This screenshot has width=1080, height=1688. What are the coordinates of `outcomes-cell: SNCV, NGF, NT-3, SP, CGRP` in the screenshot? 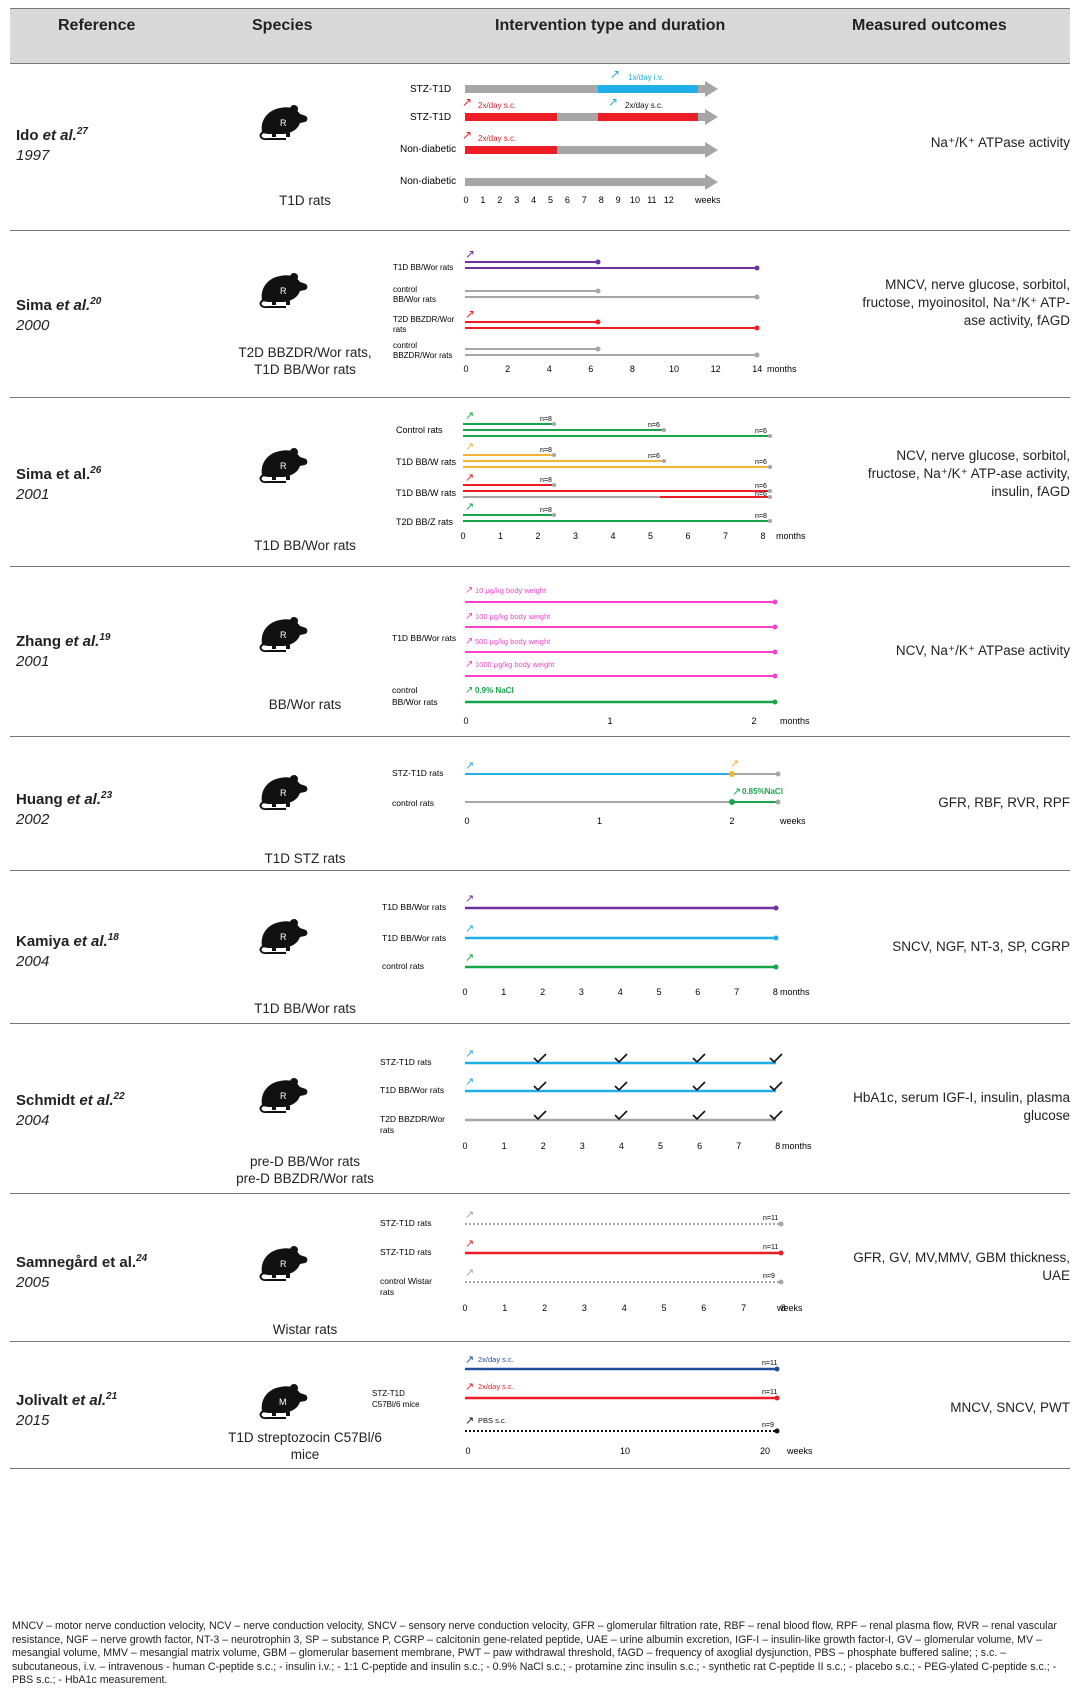 It's located at (981, 946).